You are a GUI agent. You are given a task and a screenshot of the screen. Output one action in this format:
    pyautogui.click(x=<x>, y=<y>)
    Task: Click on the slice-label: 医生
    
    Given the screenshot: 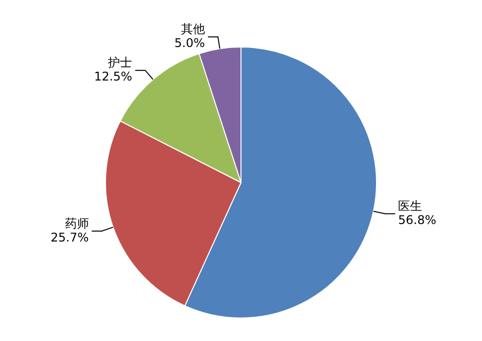 What is the action you would take?
    pyautogui.click(x=410, y=205)
    